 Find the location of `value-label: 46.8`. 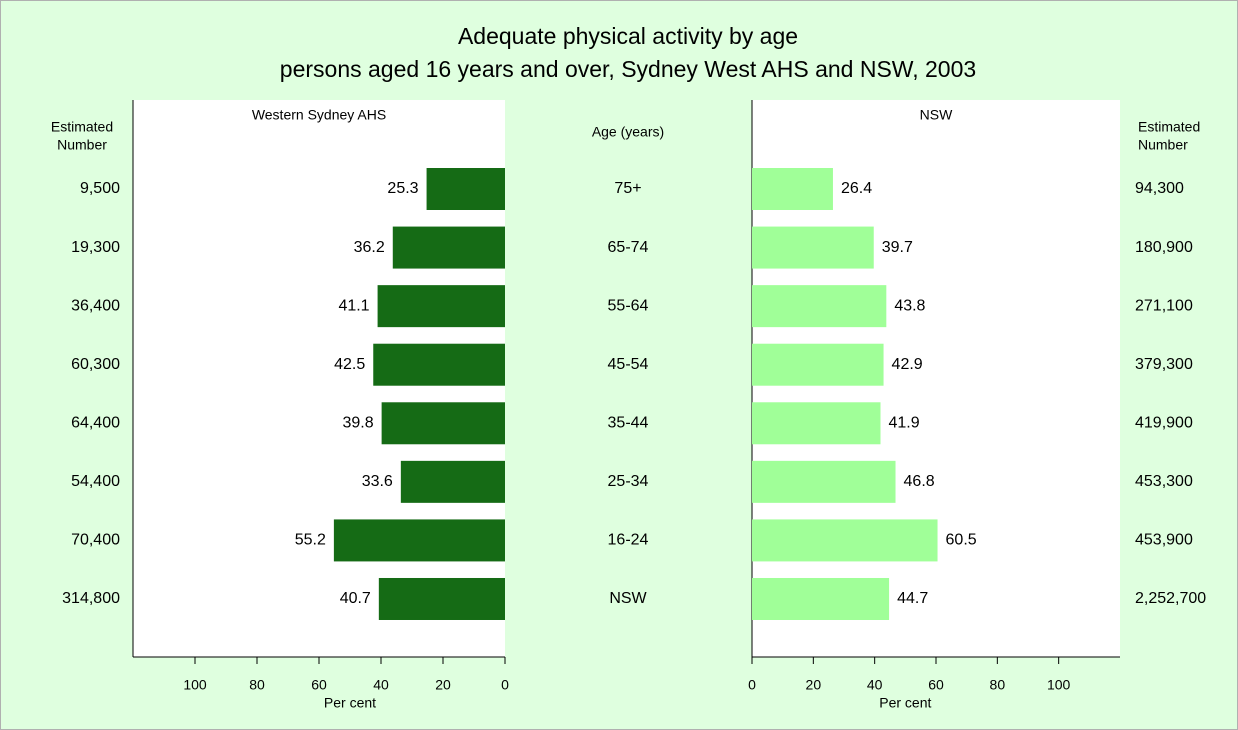

value-label: 46.8 is located at coordinates (919, 481).